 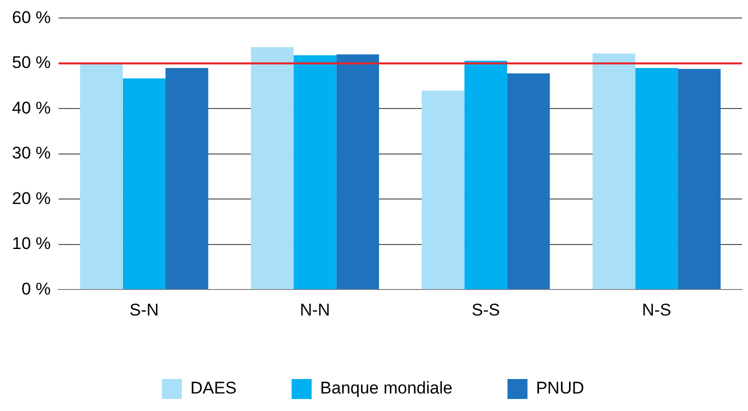 I want to click on x-tick-label: N-S, so click(x=657, y=310).